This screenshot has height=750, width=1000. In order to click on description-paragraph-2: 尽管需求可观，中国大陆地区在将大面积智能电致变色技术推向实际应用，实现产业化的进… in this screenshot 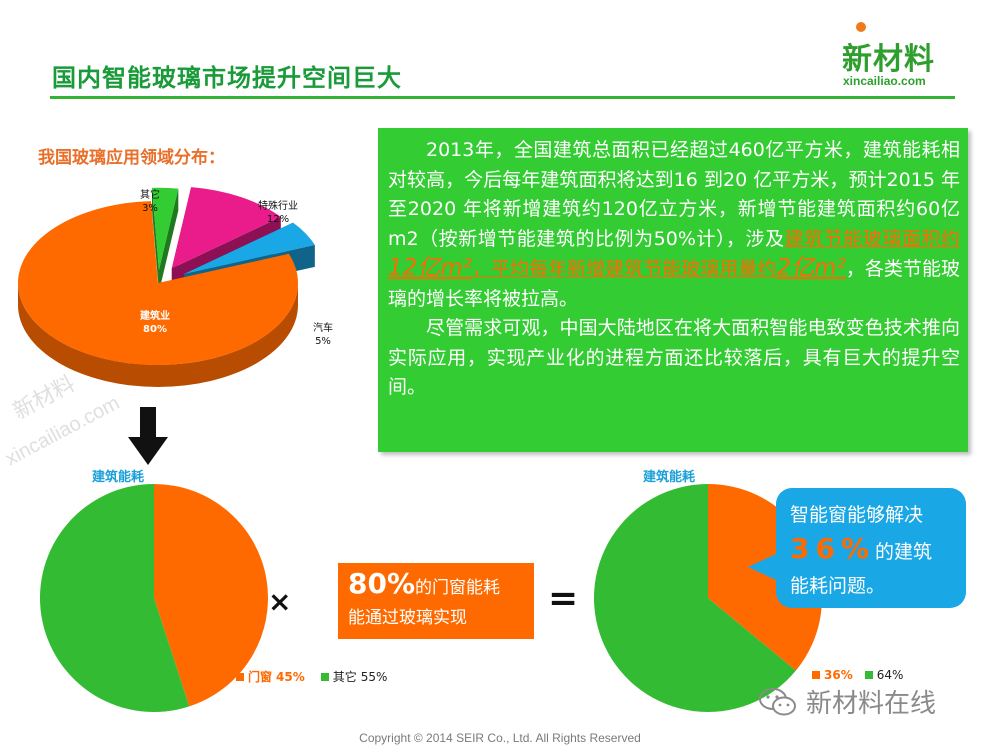, I will do `click(674, 357)`.